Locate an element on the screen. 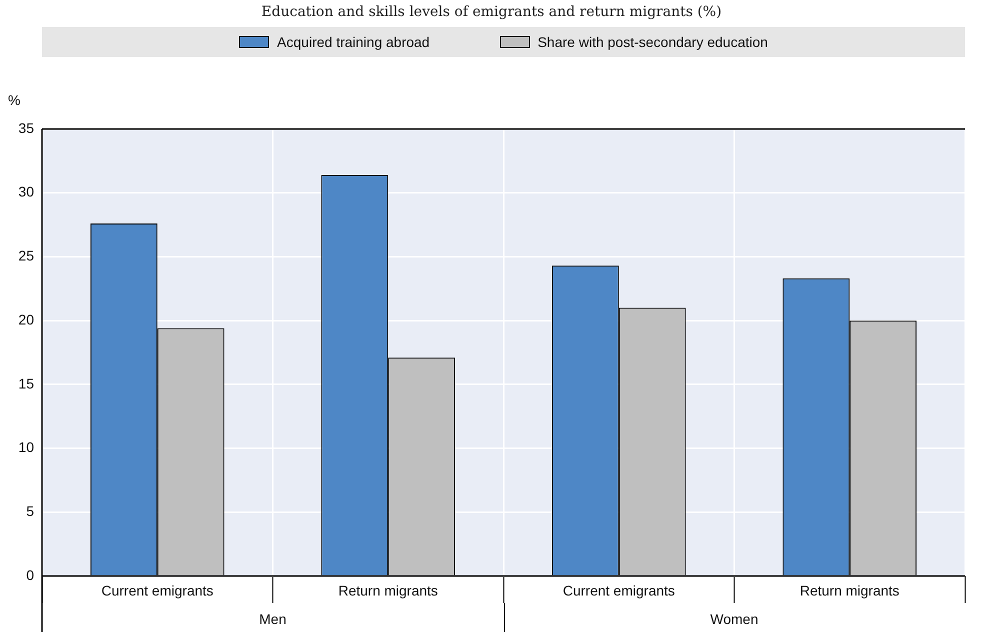 This screenshot has width=983, height=632. chart-title: Education and skills levels of emigrants and return migrants (%) is located at coordinates (491, 12).